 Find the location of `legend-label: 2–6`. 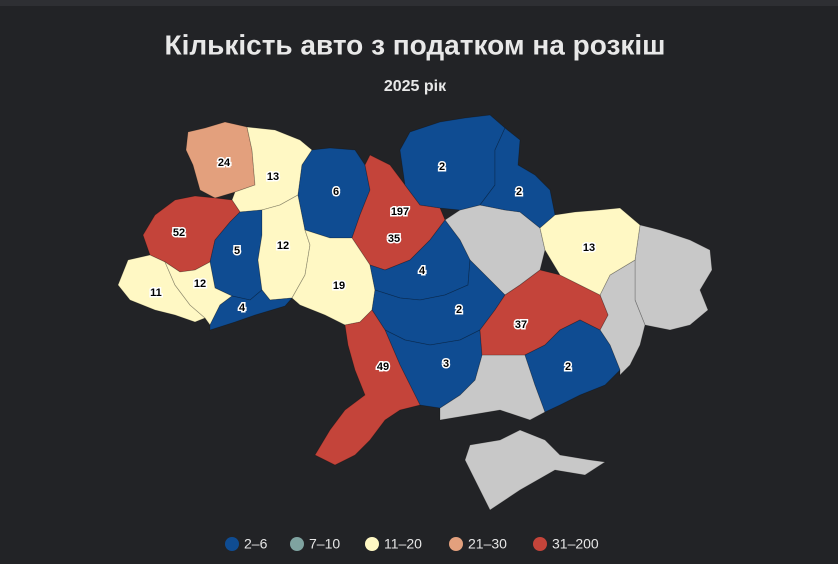

legend-label: 2–6 is located at coordinates (256, 544).